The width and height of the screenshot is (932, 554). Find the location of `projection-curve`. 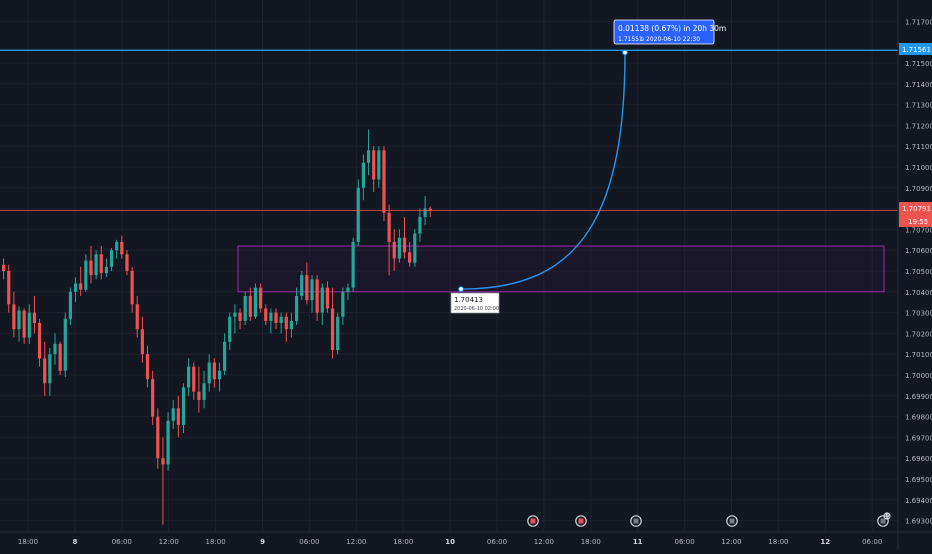

projection-curve is located at coordinates (543, 171).